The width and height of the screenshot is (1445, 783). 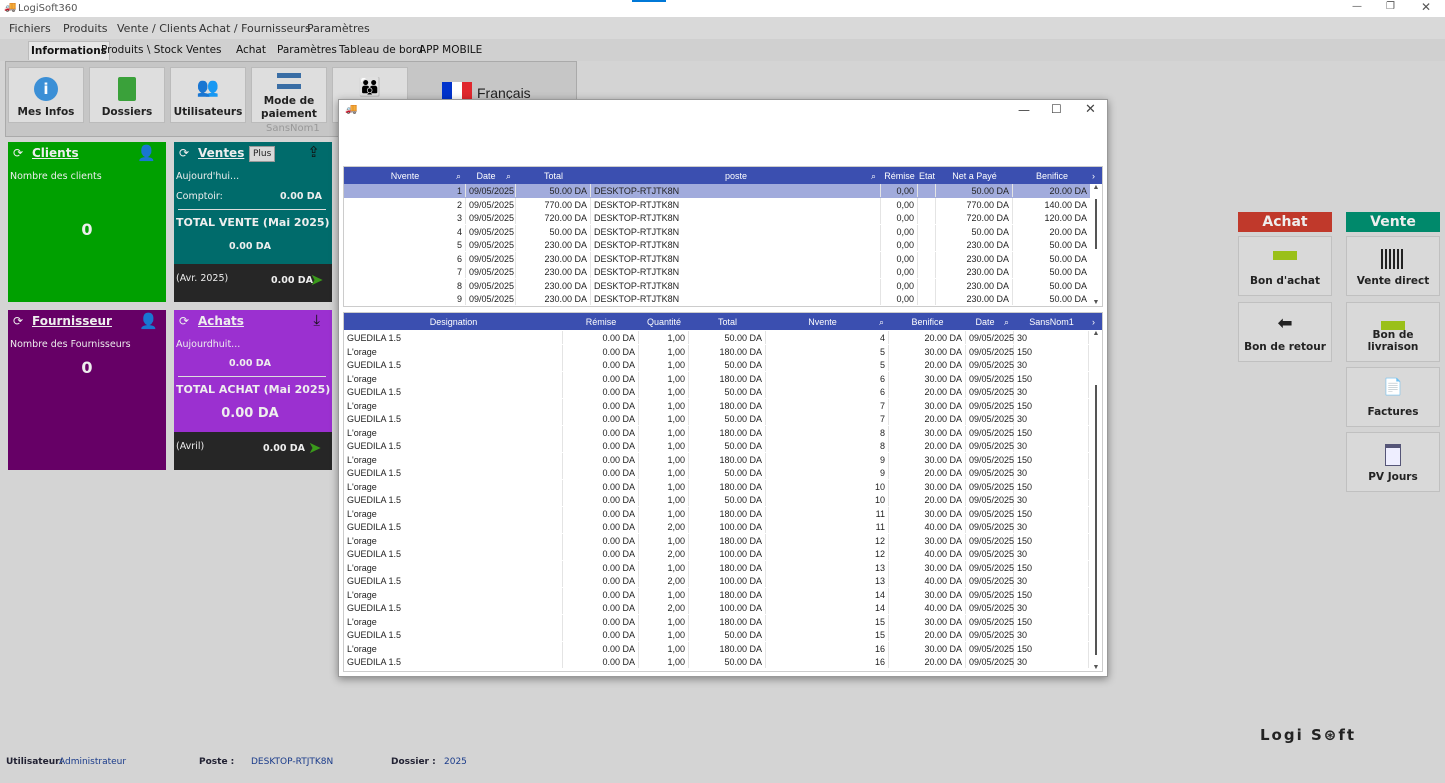 I want to click on menu-produits: Produits, so click(x=85, y=28).